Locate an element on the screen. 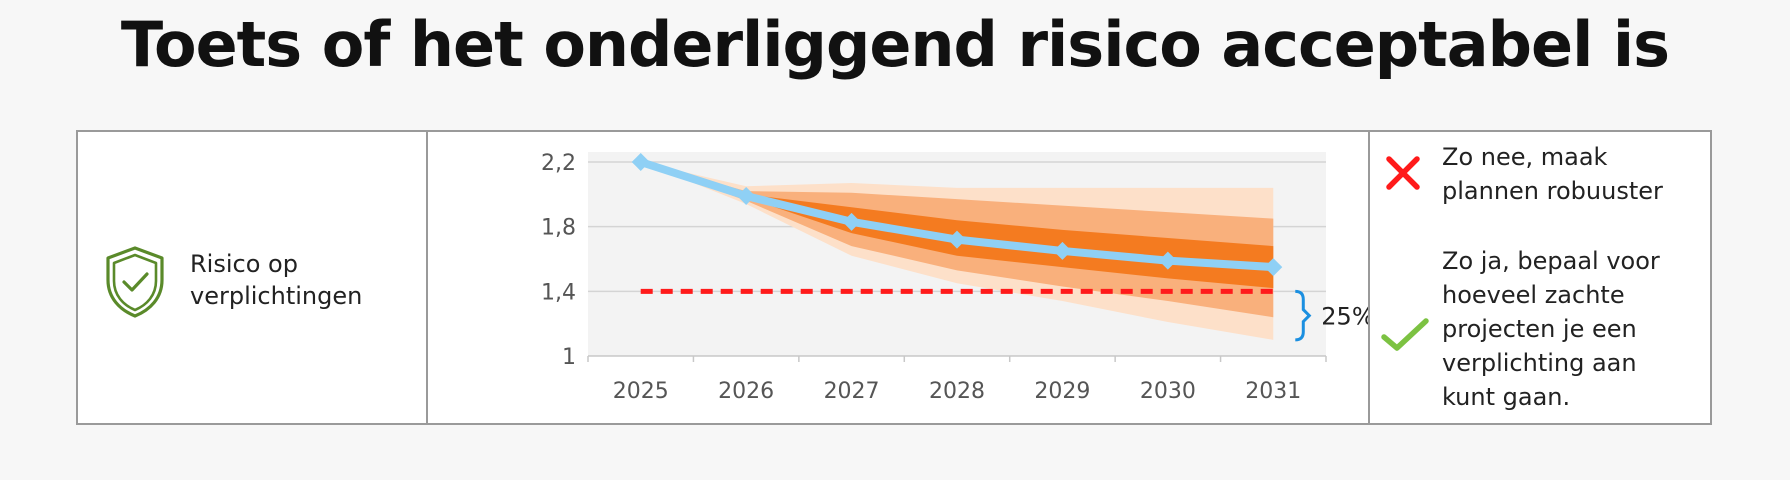 The height and width of the screenshot is (480, 1790). divider-left is located at coordinates (427, 277).